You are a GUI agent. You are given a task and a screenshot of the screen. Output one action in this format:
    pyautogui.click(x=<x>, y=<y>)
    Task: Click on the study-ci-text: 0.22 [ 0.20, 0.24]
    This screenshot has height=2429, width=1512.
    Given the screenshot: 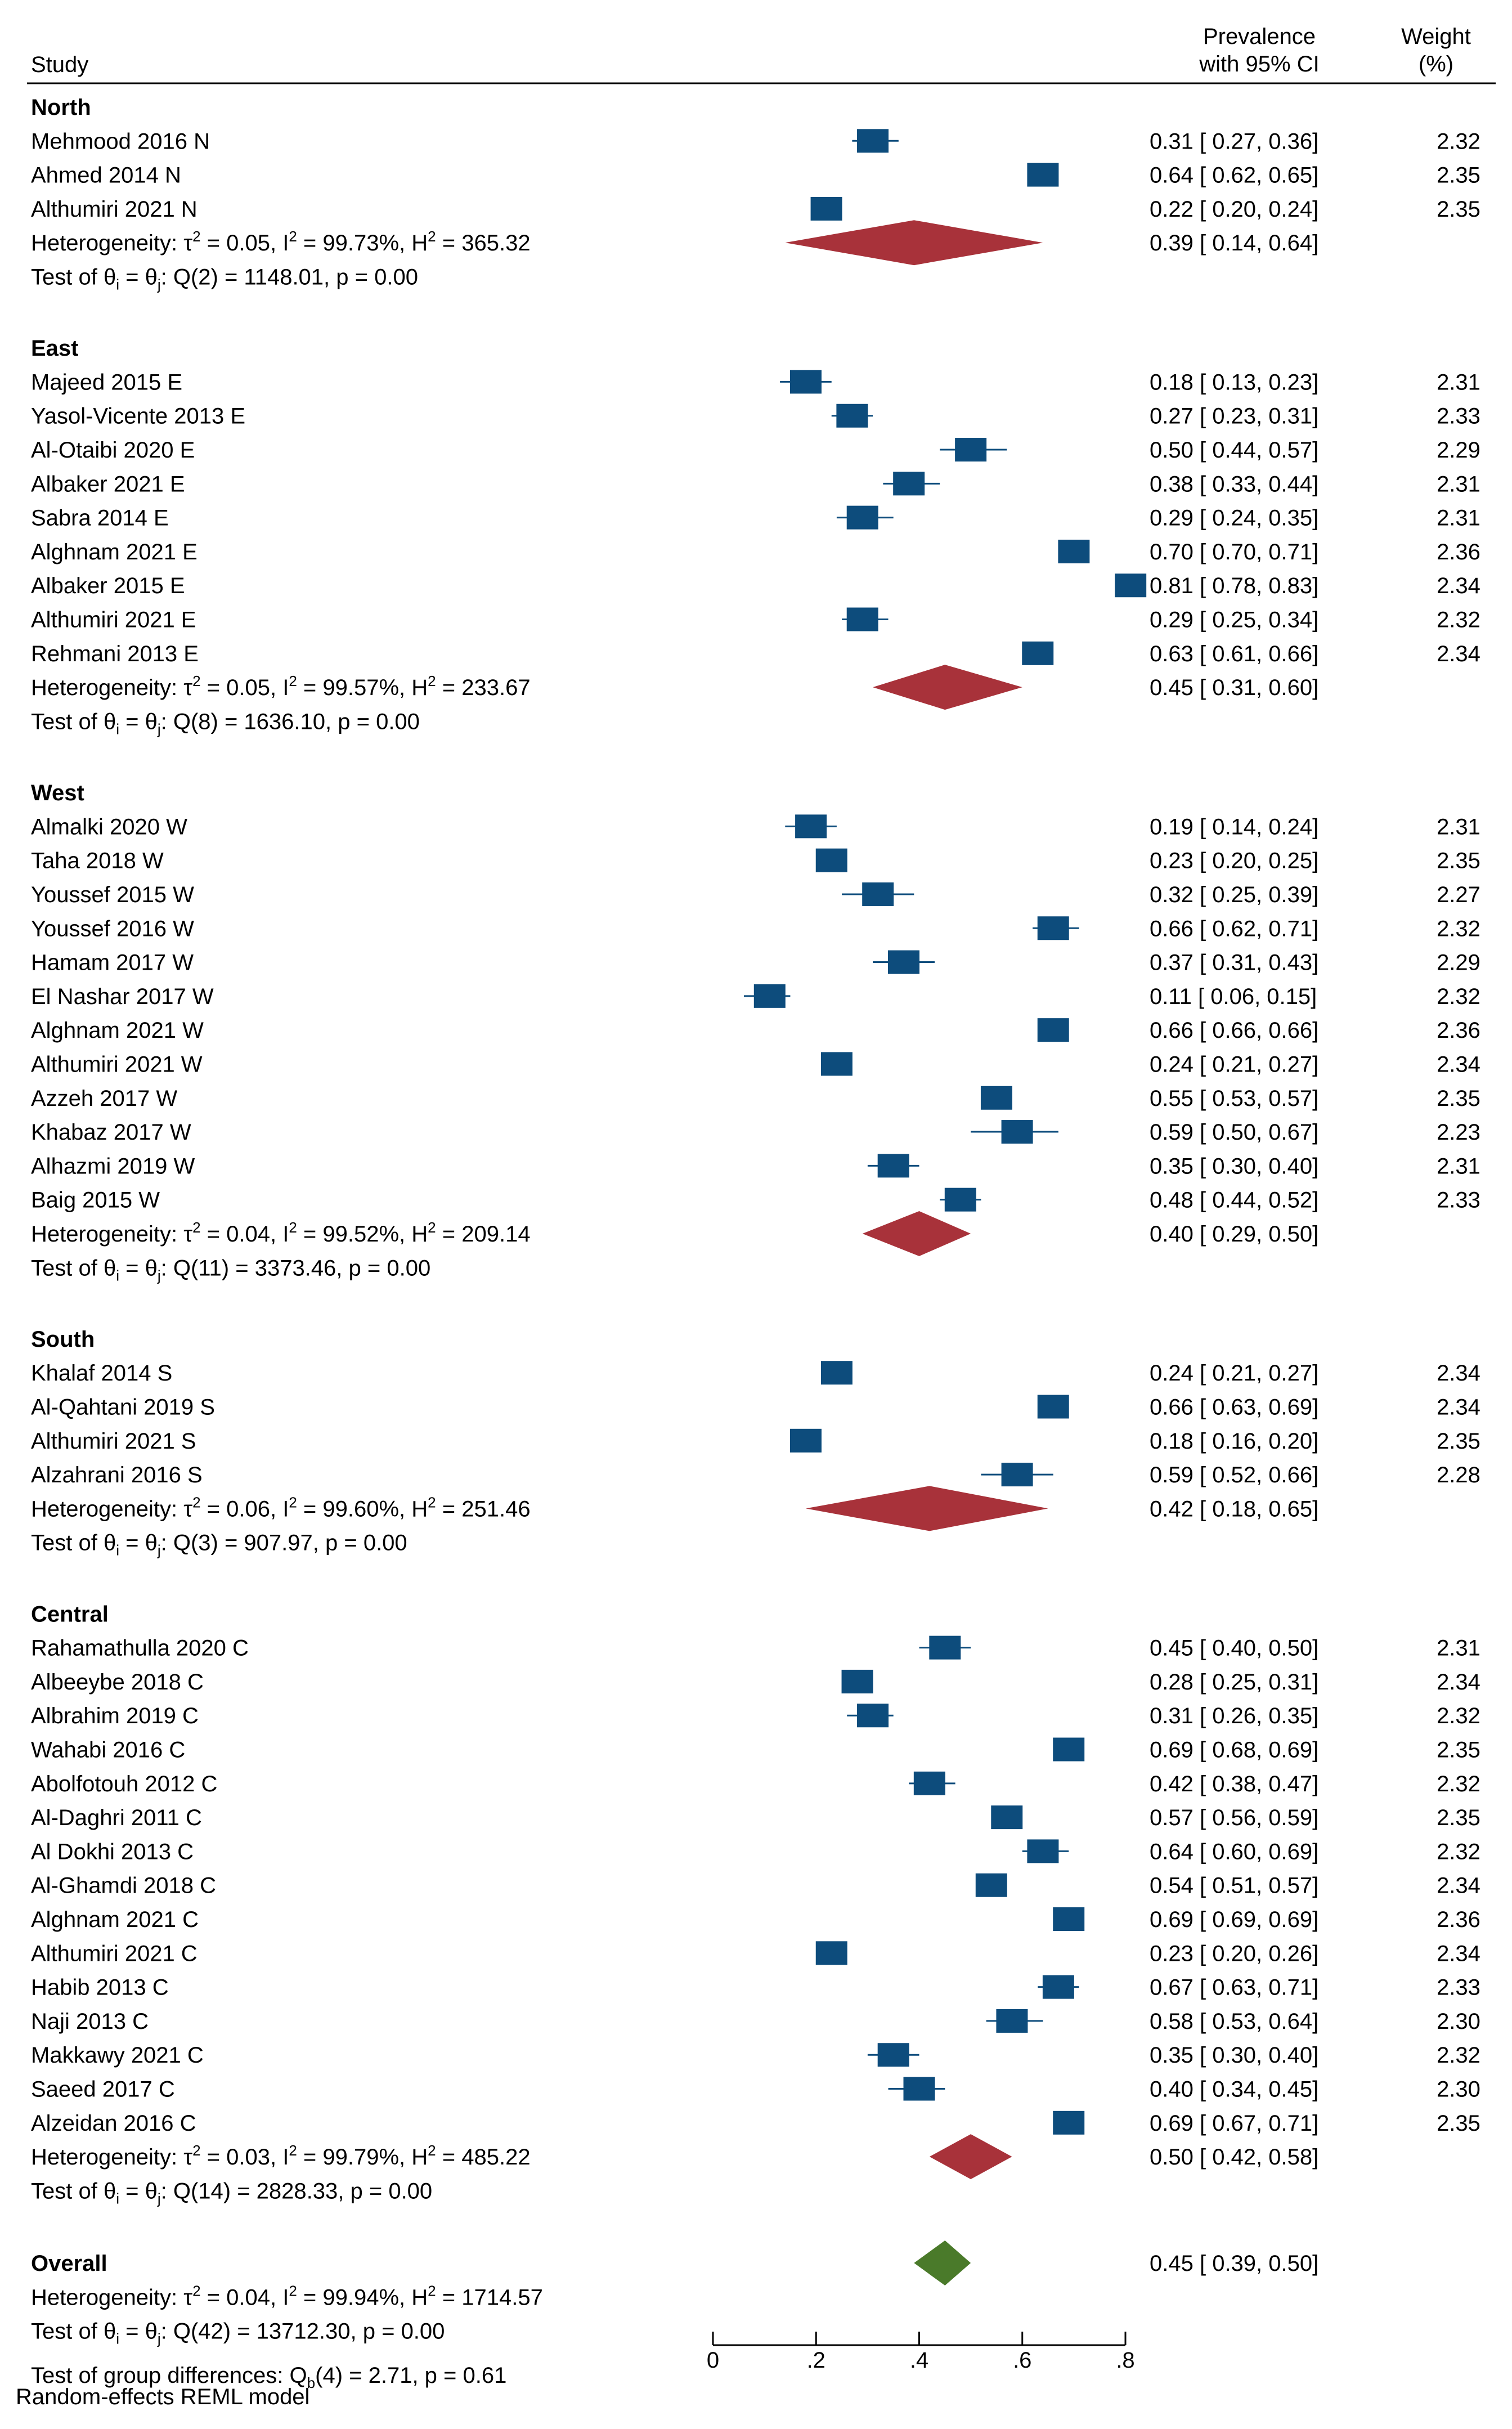 What is the action you would take?
    pyautogui.click(x=1234, y=210)
    